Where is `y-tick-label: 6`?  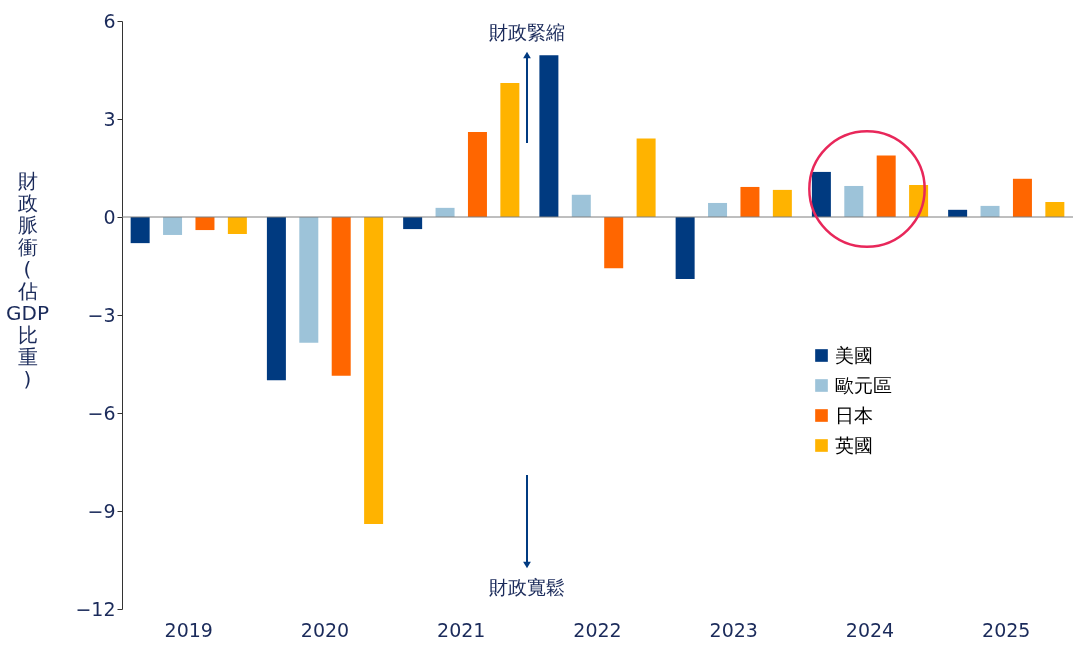
y-tick-label: 6 is located at coordinates (109, 20).